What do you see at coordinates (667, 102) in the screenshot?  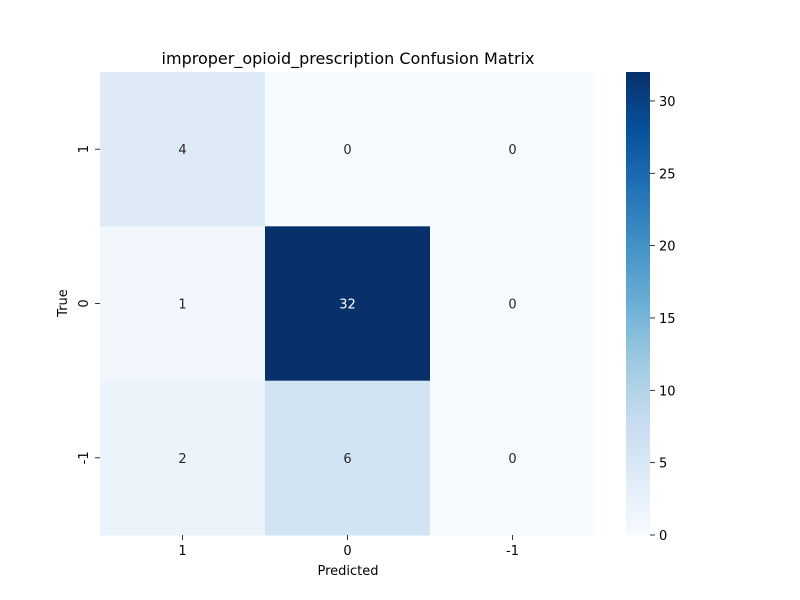 I see `colorbar-tick-label: 30` at bounding box center [667, 102].